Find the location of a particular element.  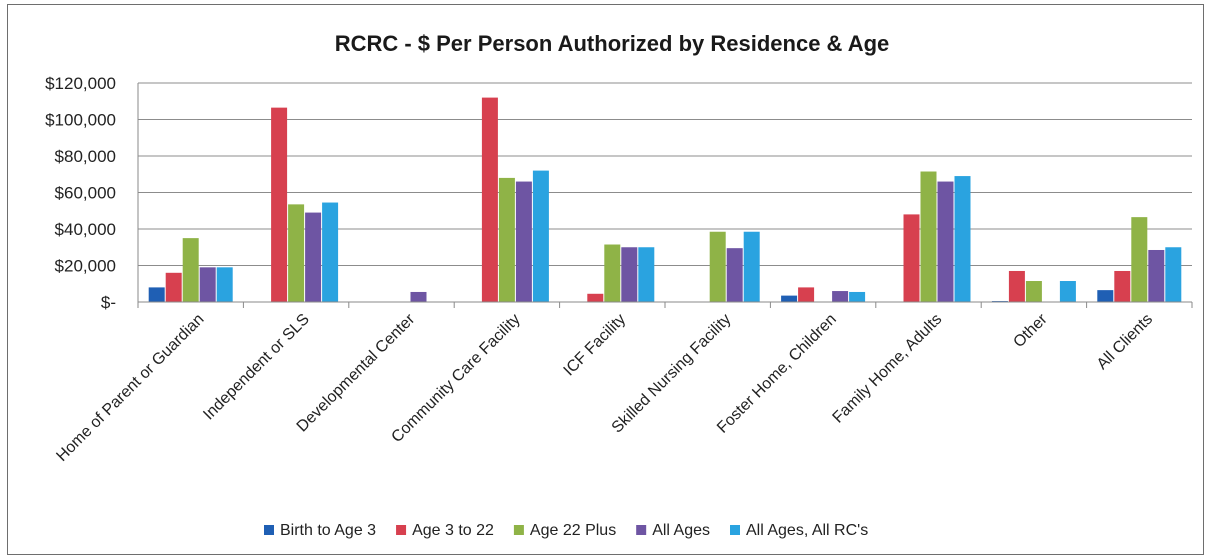

legend-item: Age 3 to 22 is located at coordinates (445, 530).